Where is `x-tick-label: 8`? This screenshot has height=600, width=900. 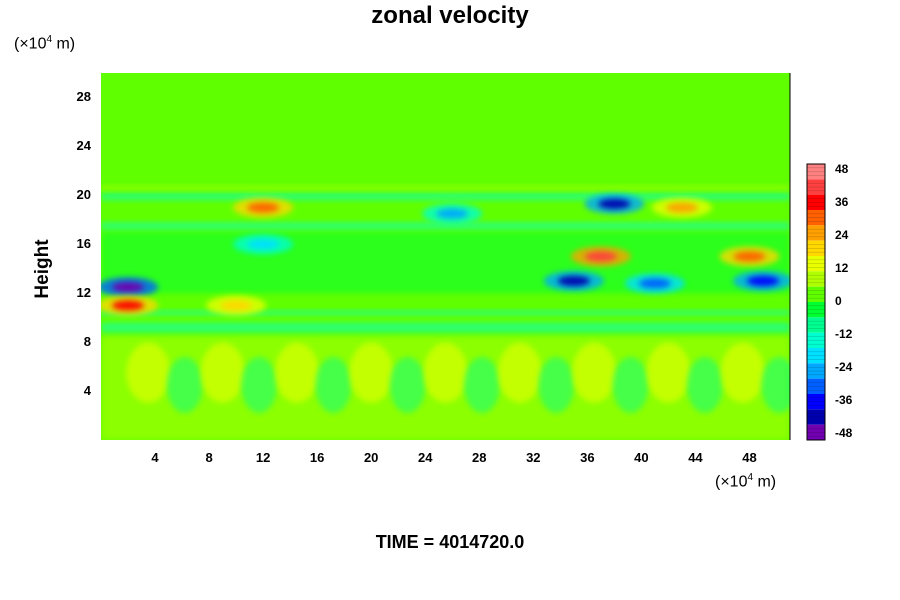 x-tick-label: 8 is located at coordinates (209, 457).